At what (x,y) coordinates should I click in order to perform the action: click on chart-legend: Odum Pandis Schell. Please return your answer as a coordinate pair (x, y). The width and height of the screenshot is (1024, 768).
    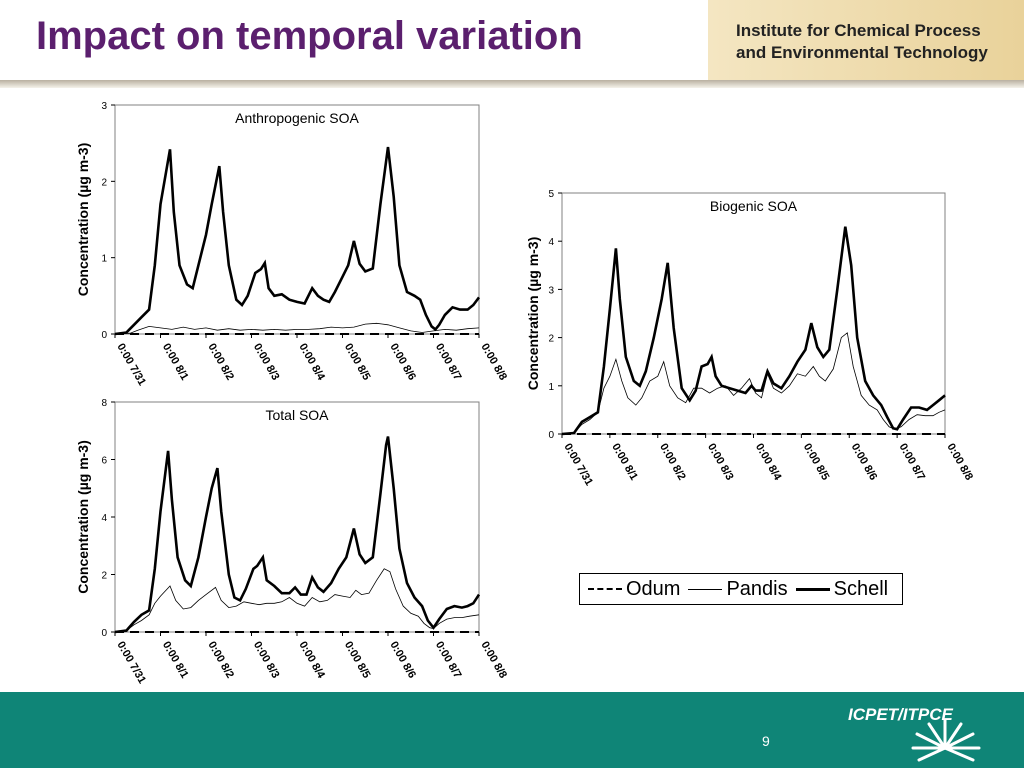
    Looking at the image, I should click on (741, 589).